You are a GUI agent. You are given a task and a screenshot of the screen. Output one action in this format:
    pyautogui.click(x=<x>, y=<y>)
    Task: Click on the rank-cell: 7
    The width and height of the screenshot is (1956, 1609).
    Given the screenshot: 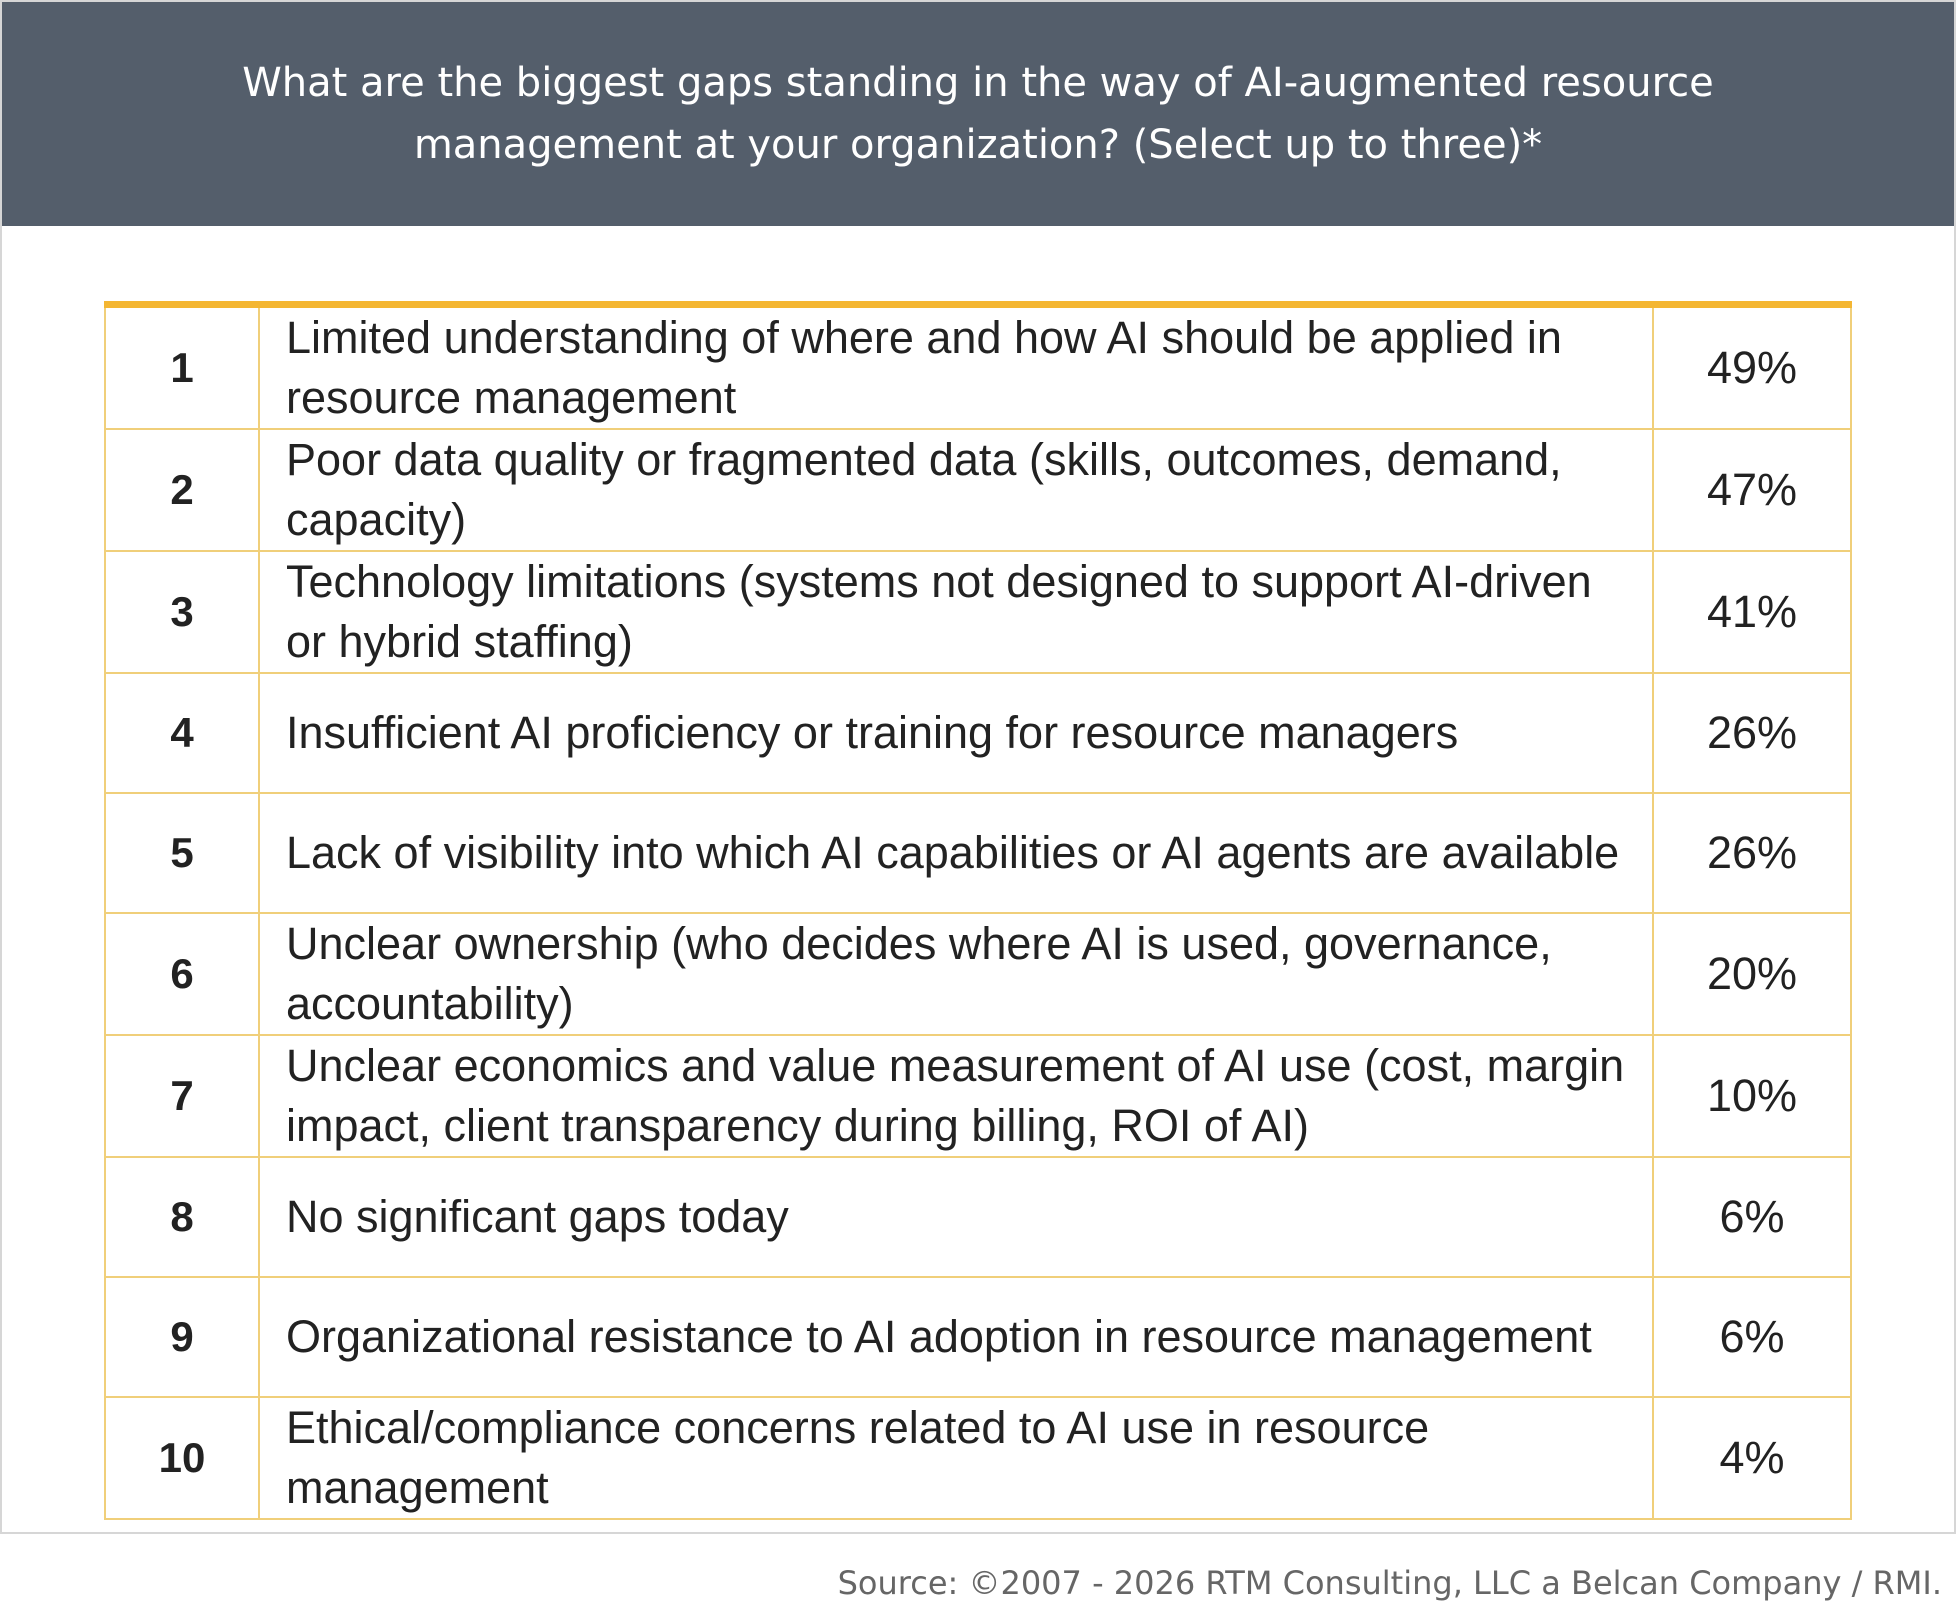 What is the action you would take?
    pyautogui.click(x=182, y=1096)
    